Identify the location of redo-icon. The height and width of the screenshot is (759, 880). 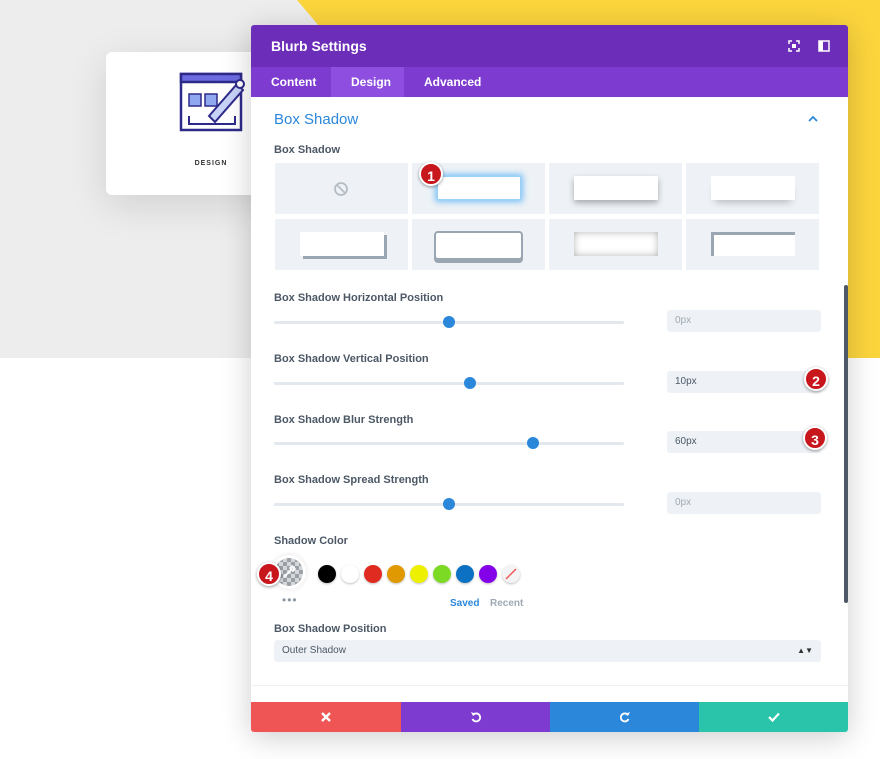
(624, 717).